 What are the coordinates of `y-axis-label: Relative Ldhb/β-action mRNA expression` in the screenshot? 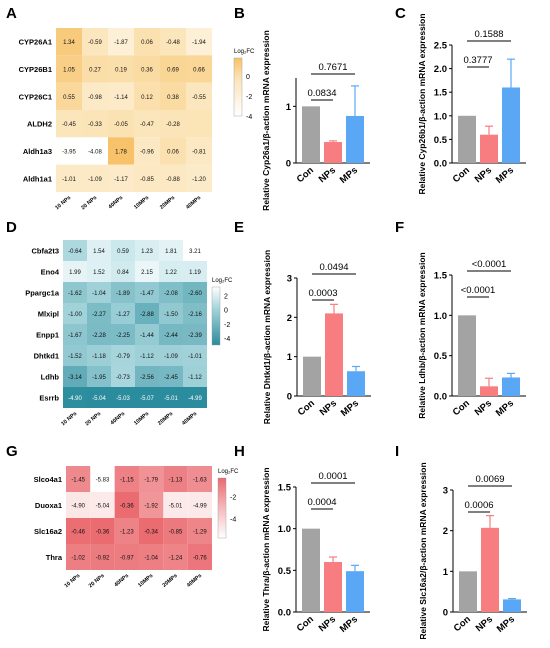 It's located at (422, 335).